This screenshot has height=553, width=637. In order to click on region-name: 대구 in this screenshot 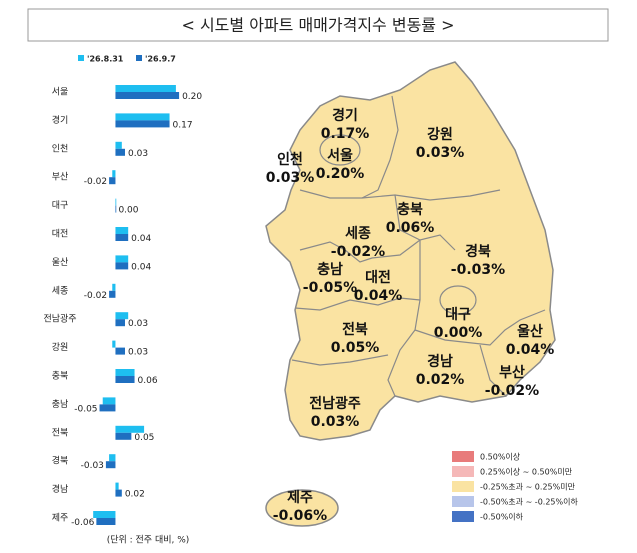, I will do `click(458, 315)`.